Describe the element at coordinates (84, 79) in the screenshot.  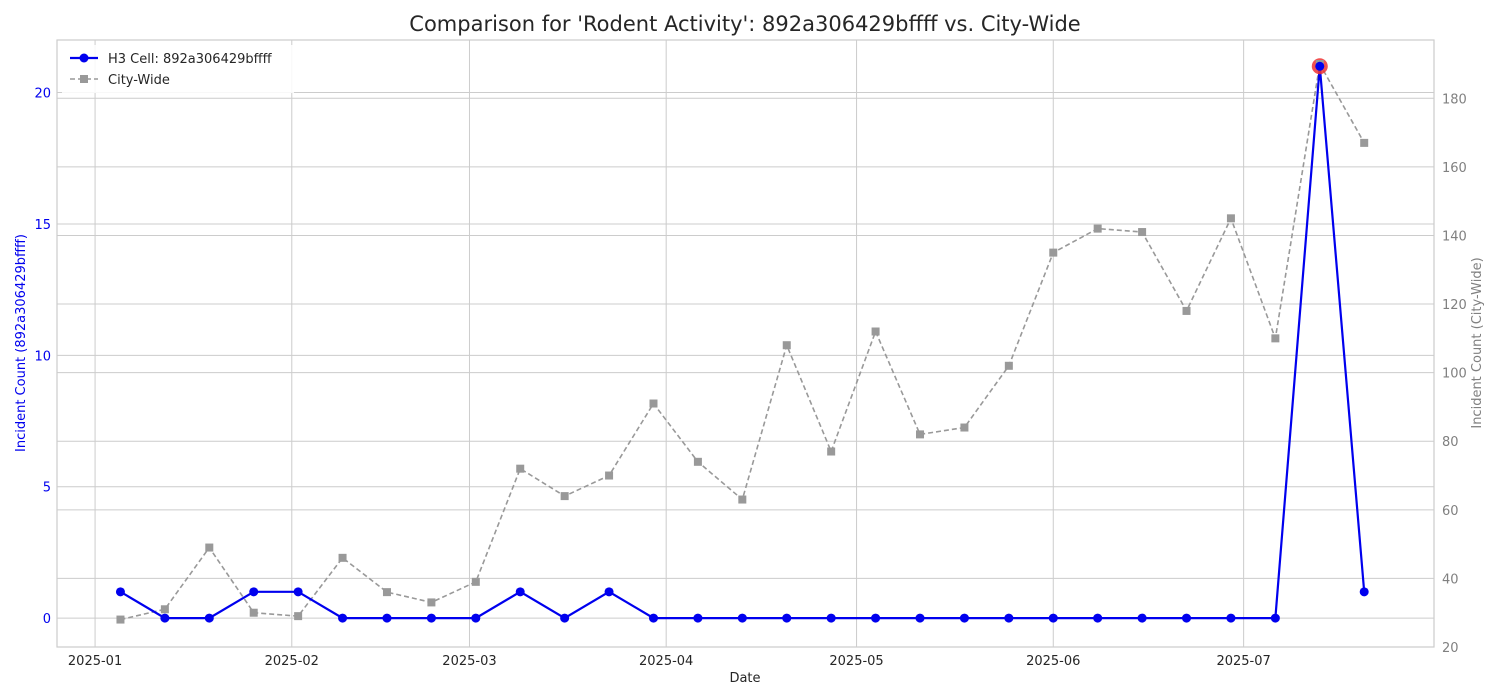
I see `legend-city-marker` at that location.